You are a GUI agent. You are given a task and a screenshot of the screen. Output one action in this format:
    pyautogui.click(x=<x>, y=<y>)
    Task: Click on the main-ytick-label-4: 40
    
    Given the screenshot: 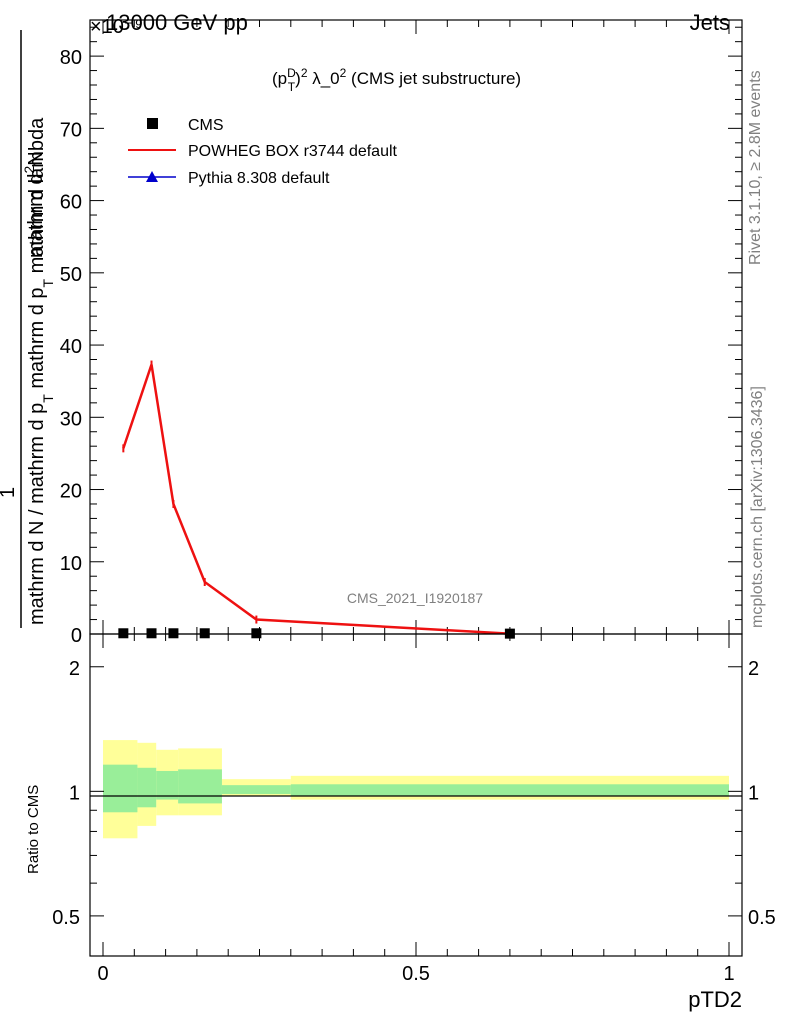 What is the action you would take?
    pyautogui.click(x=71, y=347)
    